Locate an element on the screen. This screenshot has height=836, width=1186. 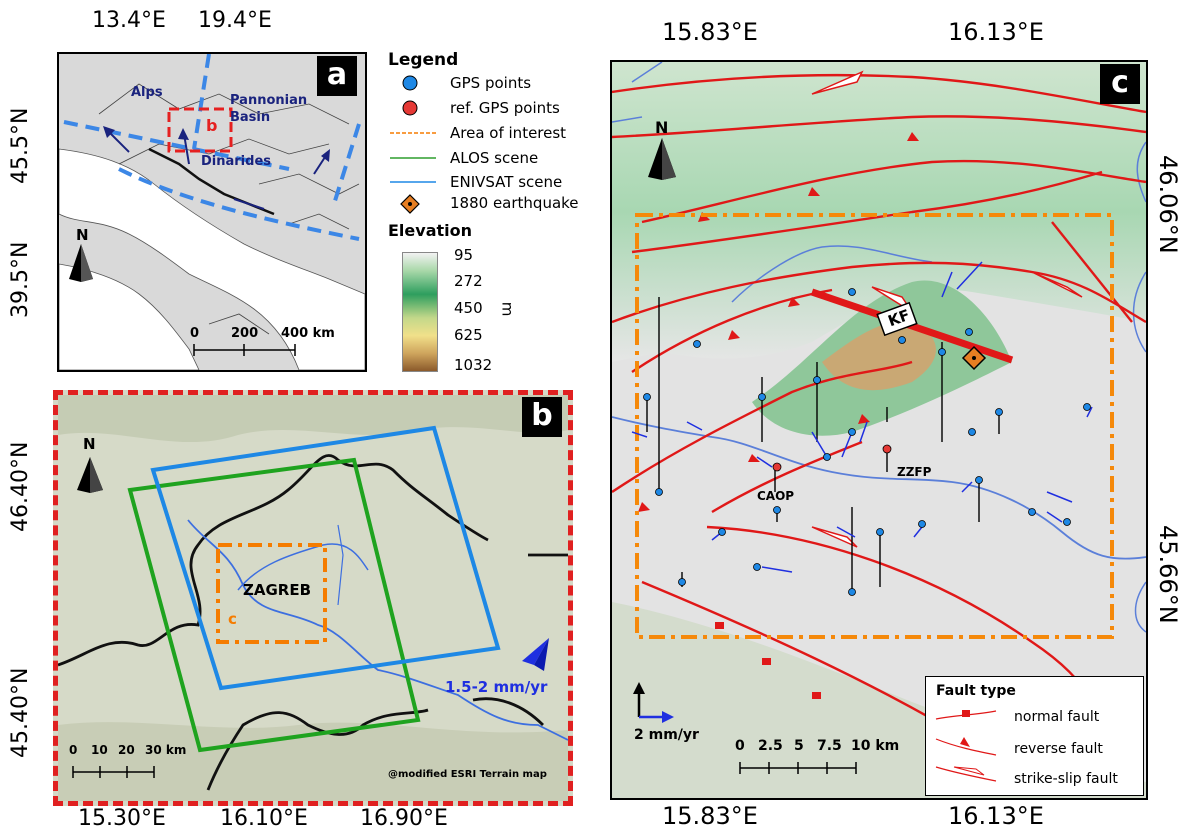
legend-gps-label: GPS points is located at coordinates (491, 83).